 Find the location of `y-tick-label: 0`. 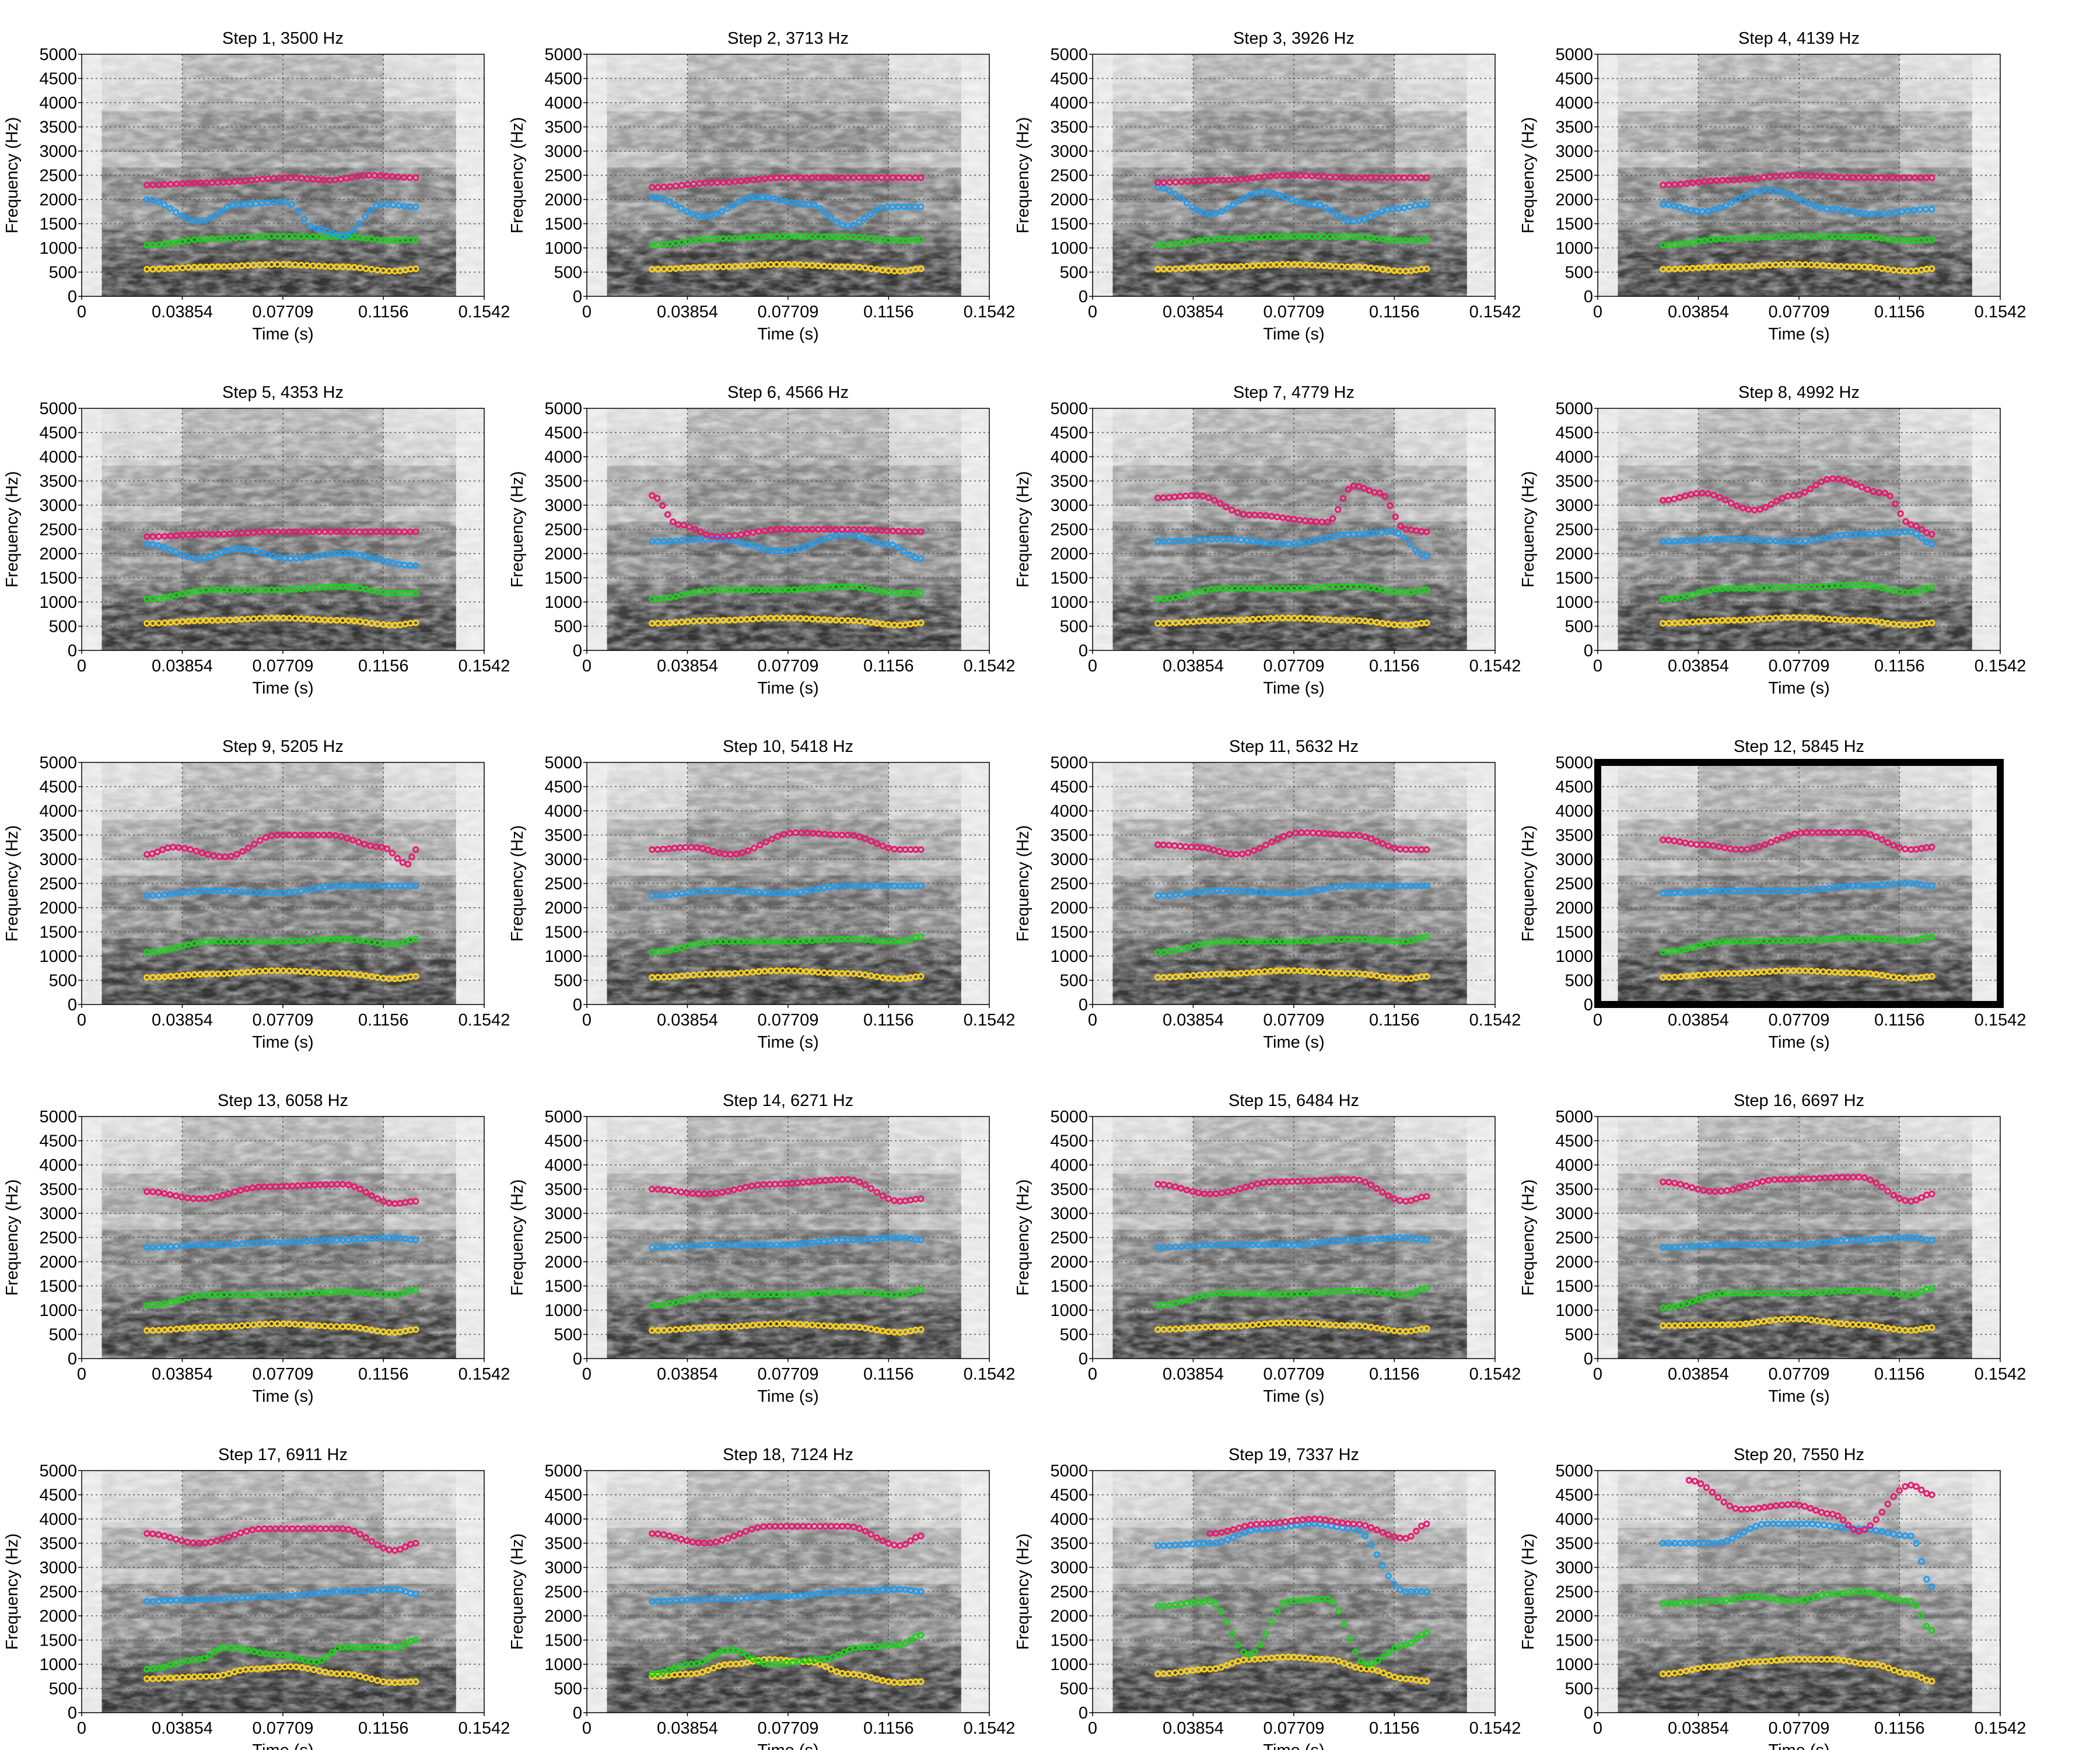

y-tick-label: 0 is located at coordinates (1588, 1359).